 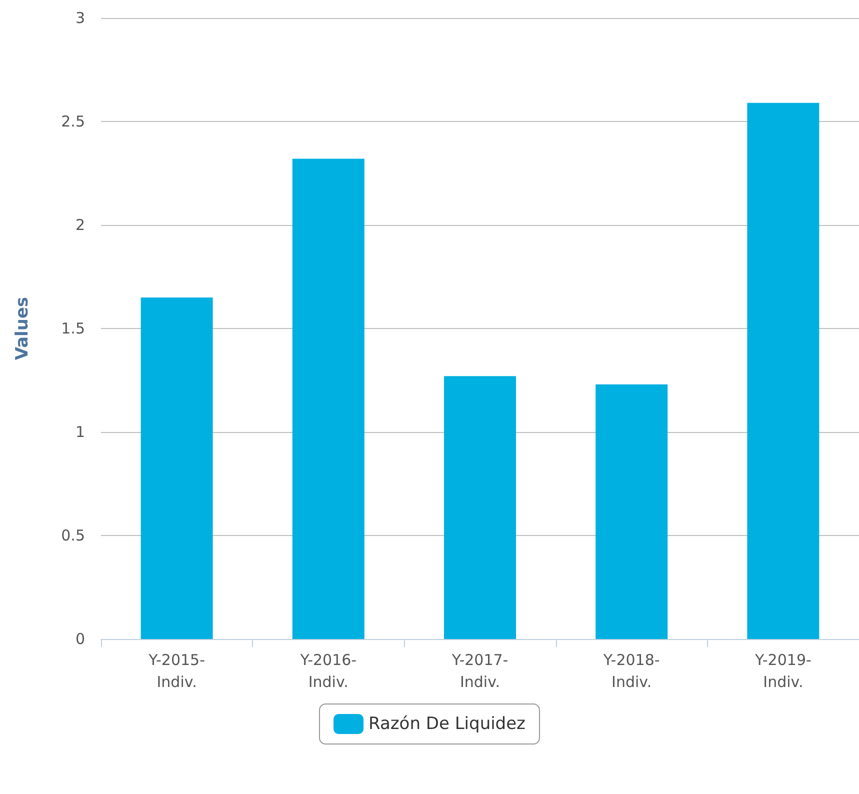 What do you see at coordinates (80, 225) in the screenshot?
I see `y-tick-label: 2` at bounding box center [80, 225].